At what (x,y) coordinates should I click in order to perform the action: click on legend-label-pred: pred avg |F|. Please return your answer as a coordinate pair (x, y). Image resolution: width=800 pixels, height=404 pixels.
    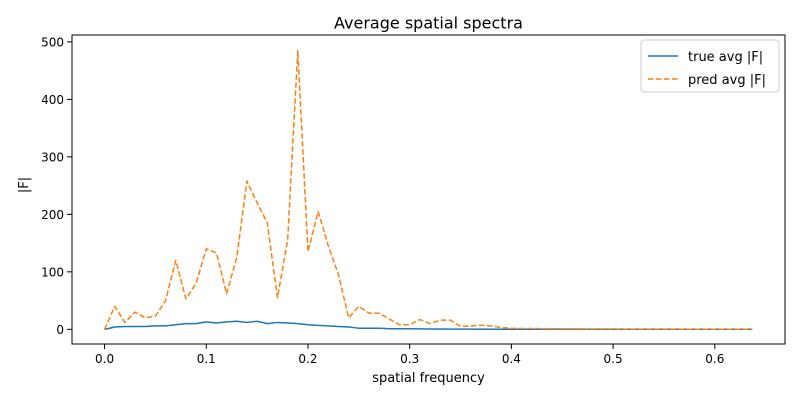
    Looking at the image, I should click on (727, 80).